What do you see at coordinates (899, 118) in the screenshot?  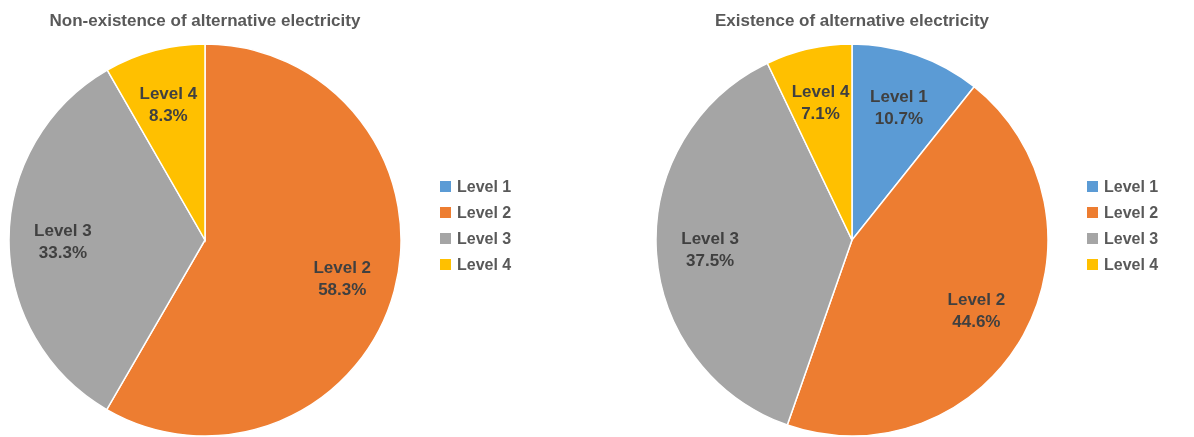 I see `data-label: 10.7%` at bounding box center [899, 118].